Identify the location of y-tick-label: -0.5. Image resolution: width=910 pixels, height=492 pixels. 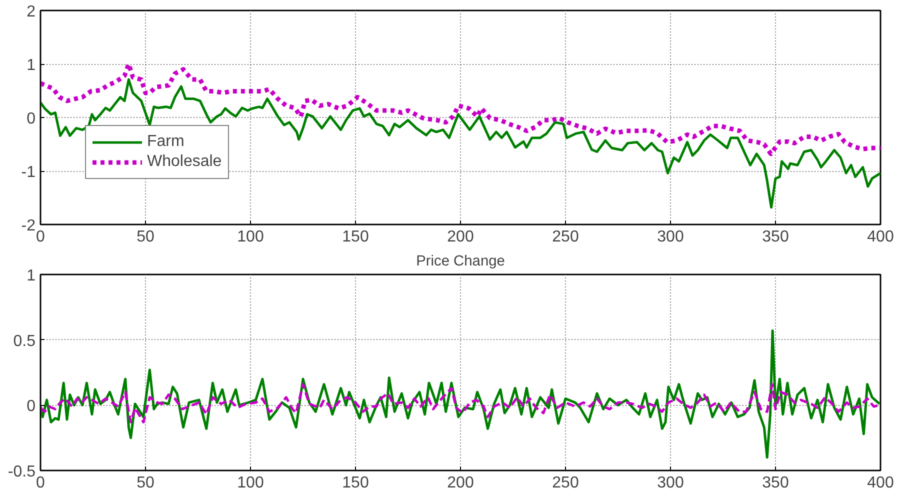
(22, 472).